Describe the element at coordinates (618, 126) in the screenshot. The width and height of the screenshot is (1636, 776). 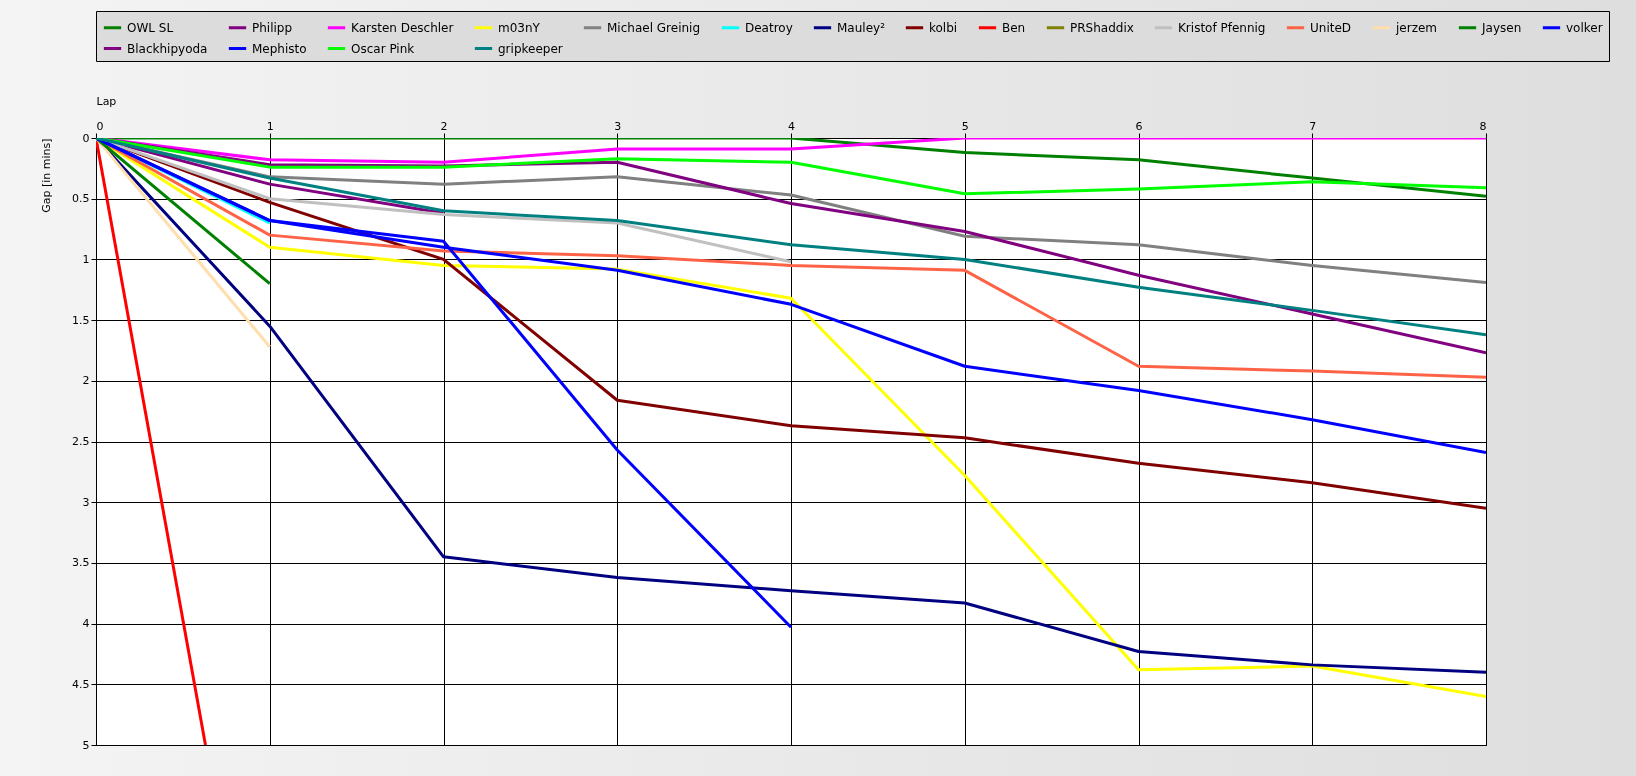
I see `x-tick-label: 3` at that location.